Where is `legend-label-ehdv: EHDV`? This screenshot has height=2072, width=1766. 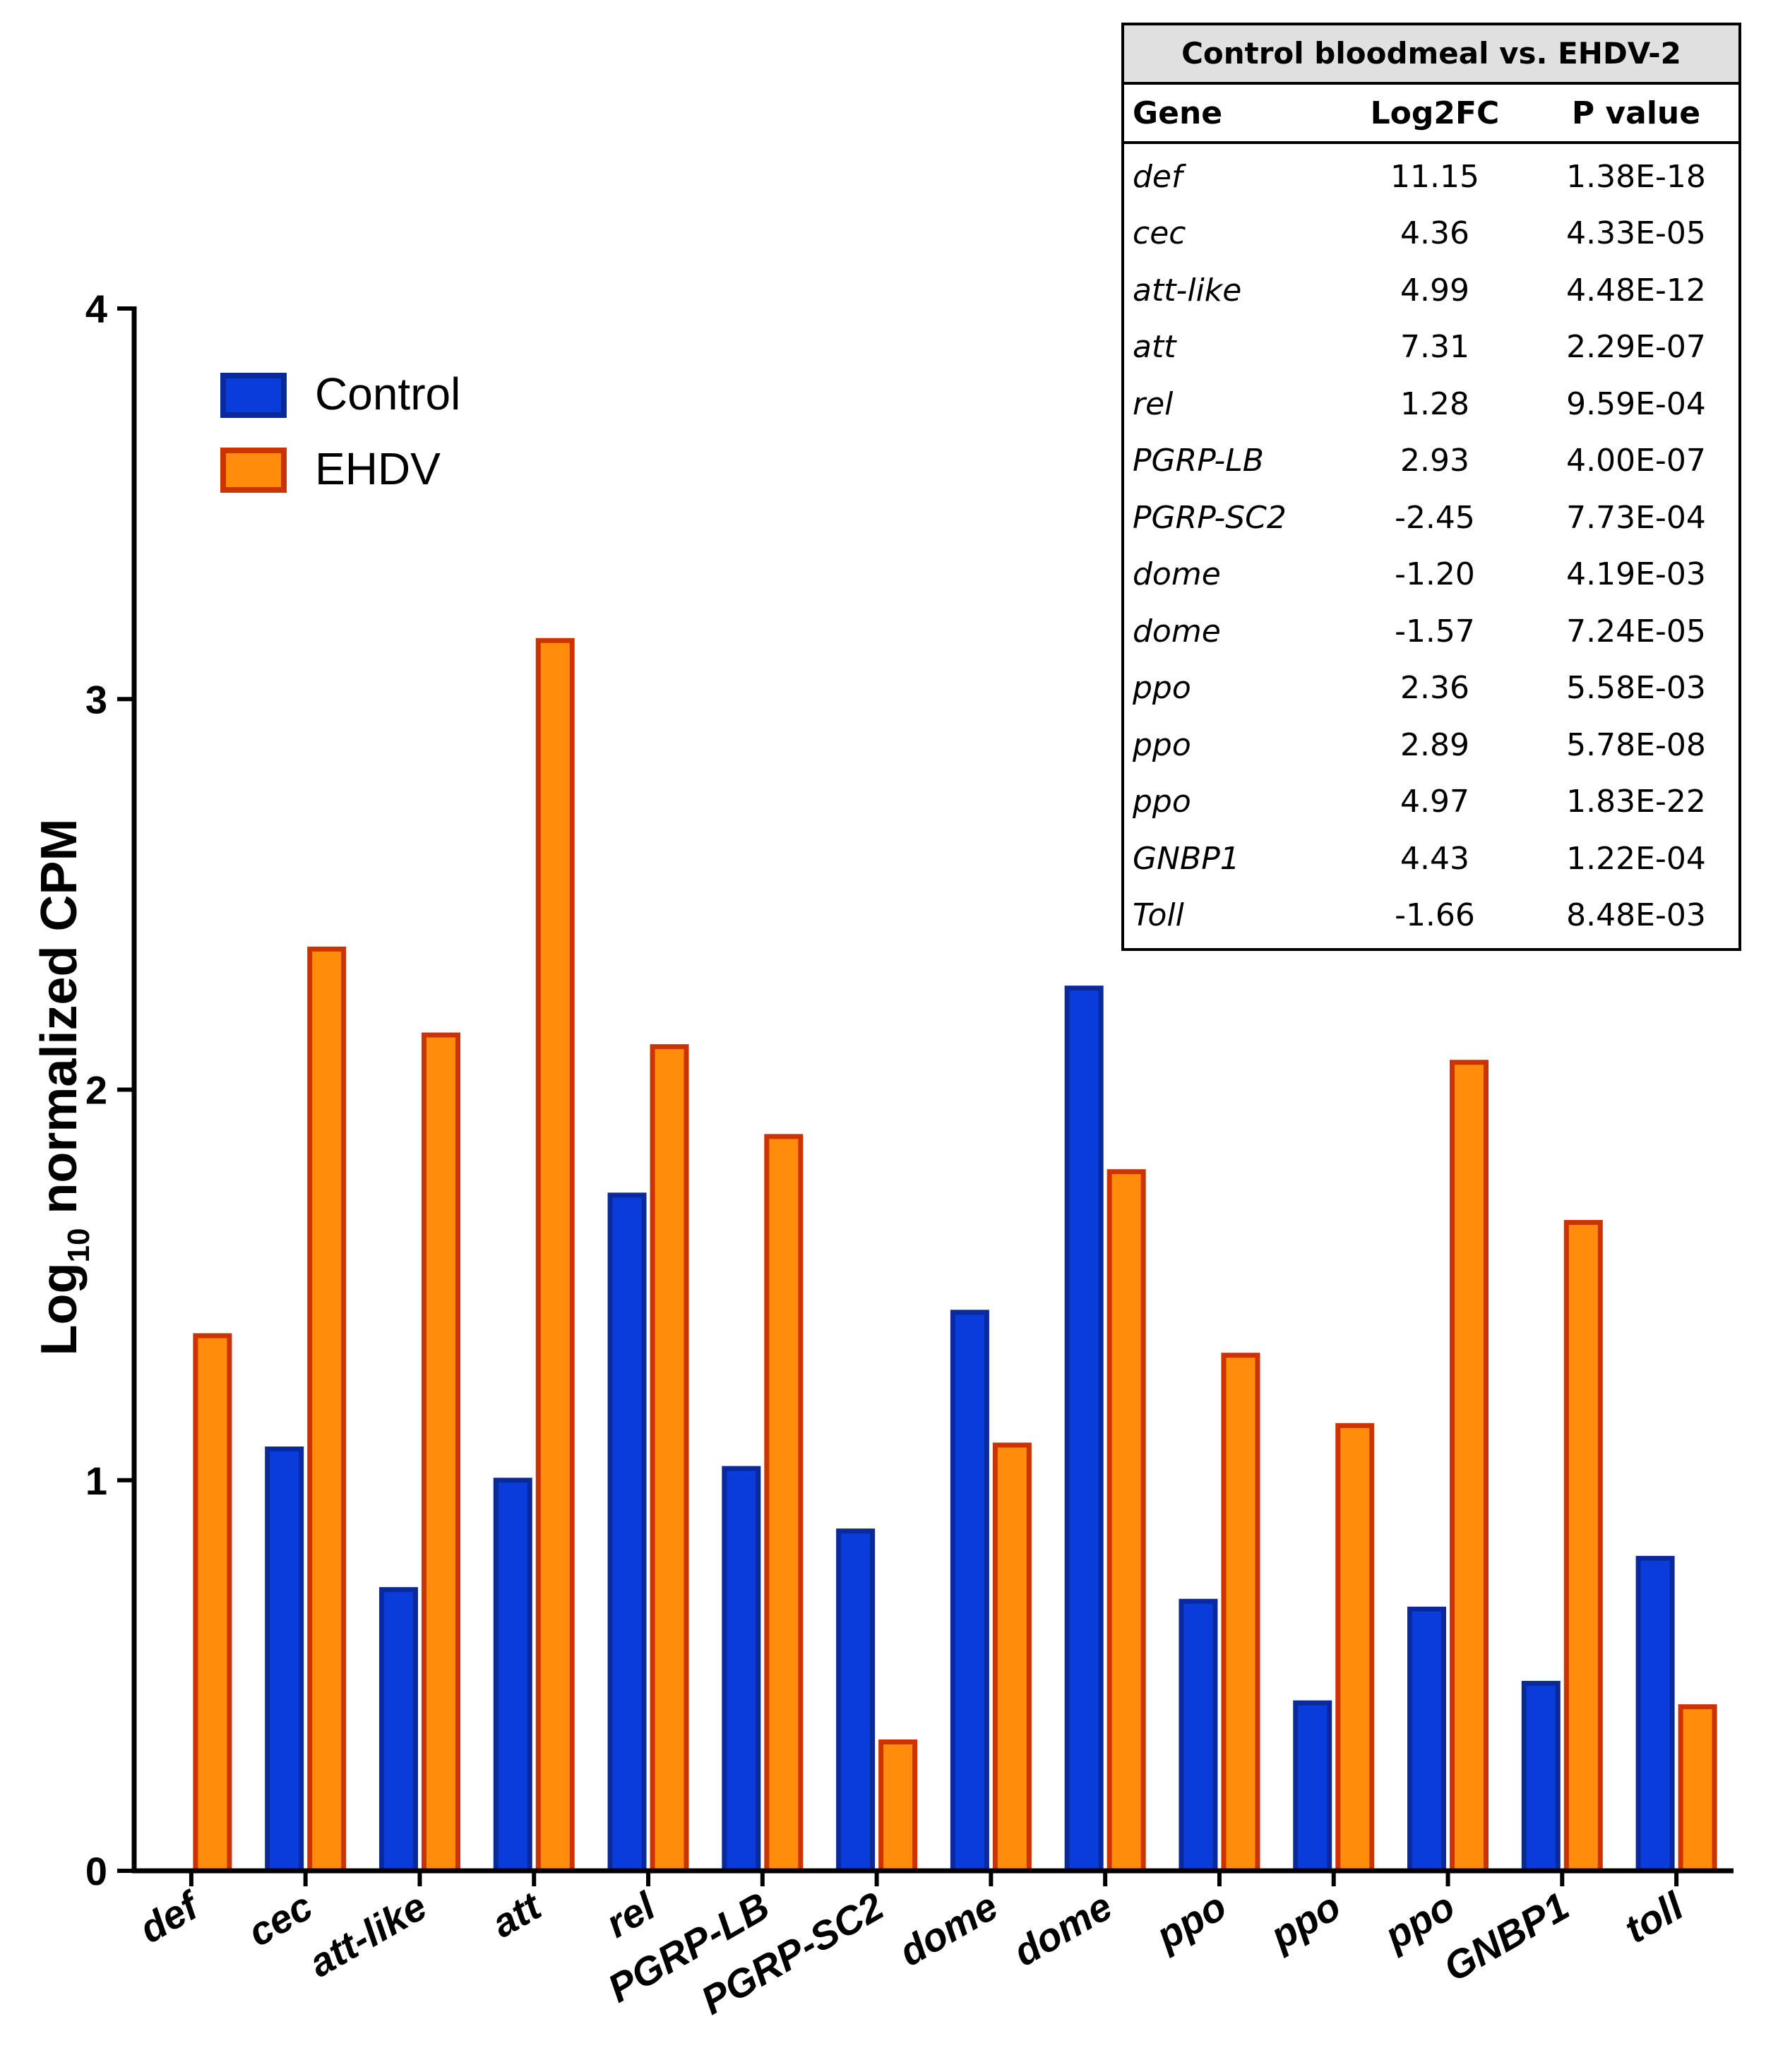
legend-label-ehdv: EHDV is located at coordinates (378, 468).